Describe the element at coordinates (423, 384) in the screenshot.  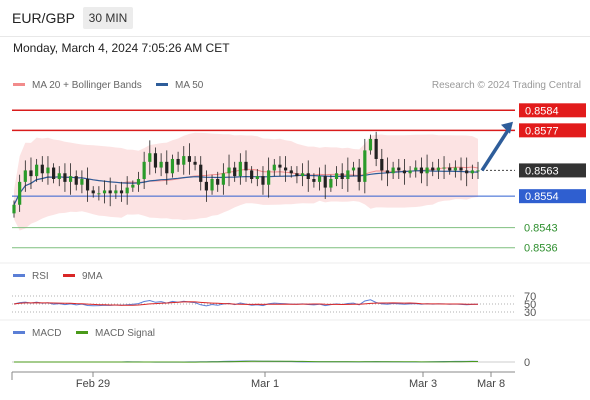
I see `x-tick-label: Mar 3` at that location.